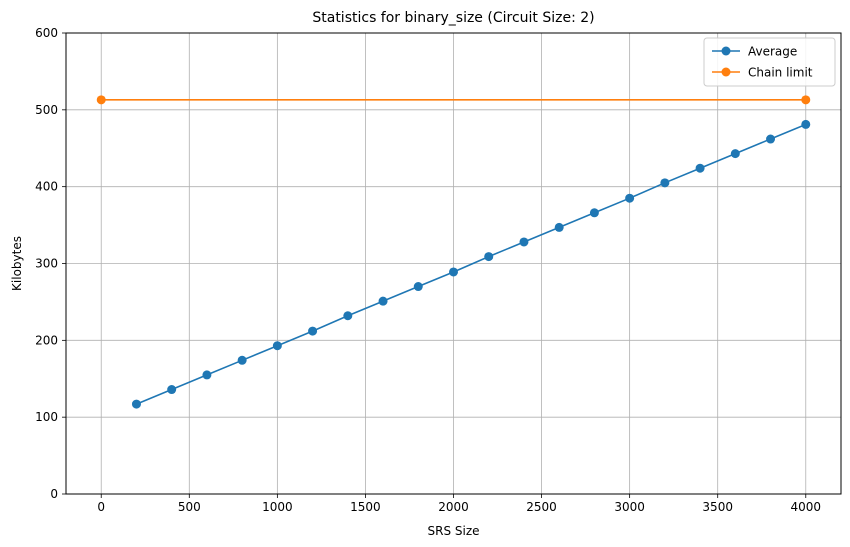 This screenshot has height=547, width=850. Describe the element at coordinates (365, 507) in the screenshot. I see `x-tick-label: 1500` at that location.